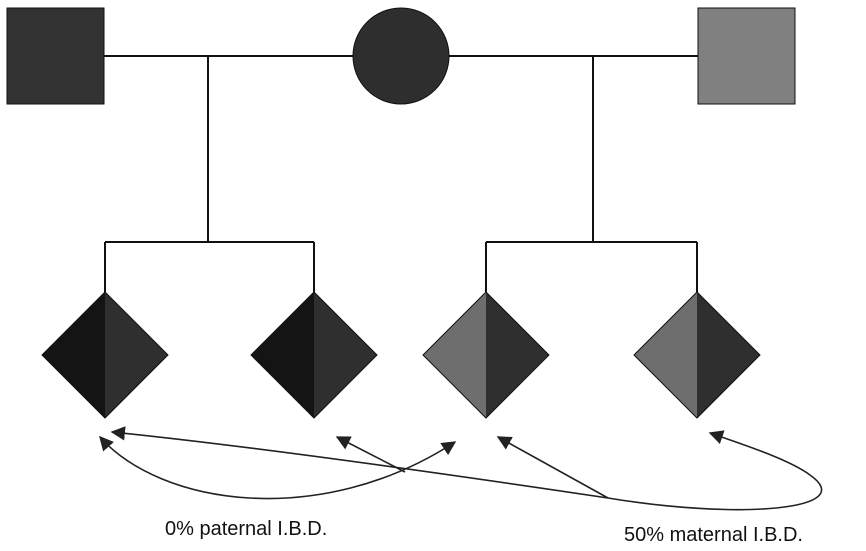  I want to click on child-4-paternal-half, so click(665, 355).